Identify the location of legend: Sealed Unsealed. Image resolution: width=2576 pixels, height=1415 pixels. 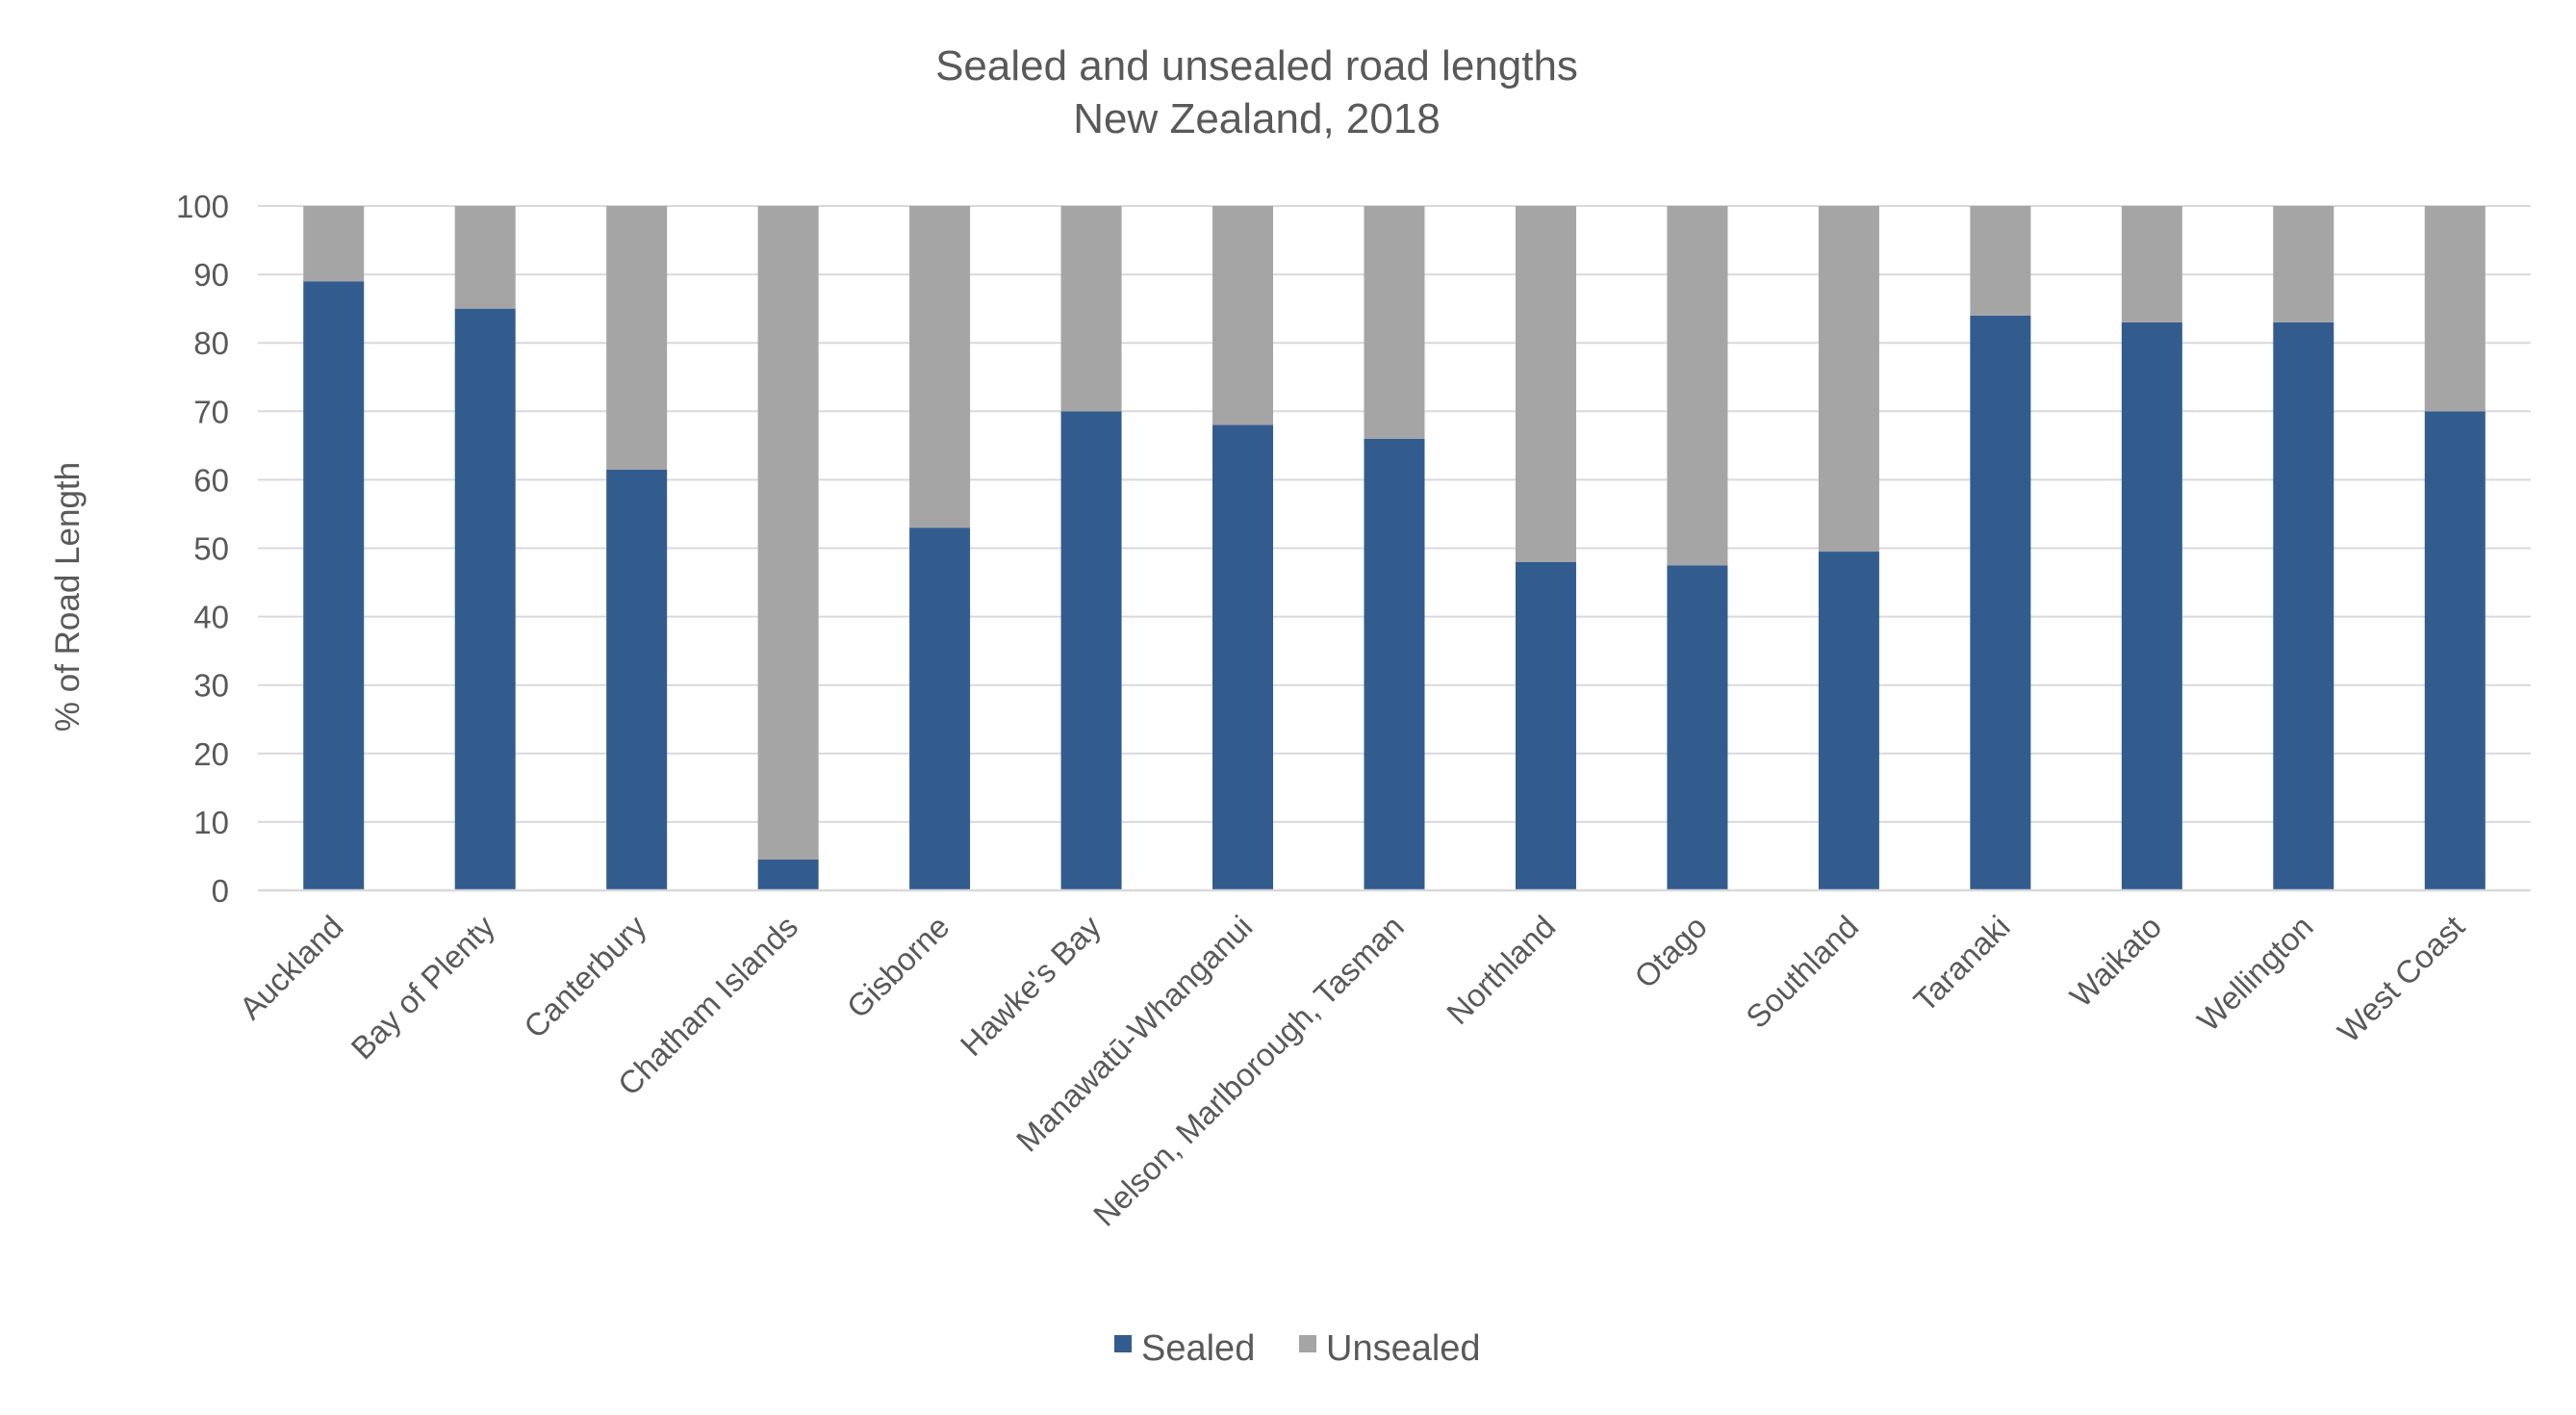
(1297, 1348).